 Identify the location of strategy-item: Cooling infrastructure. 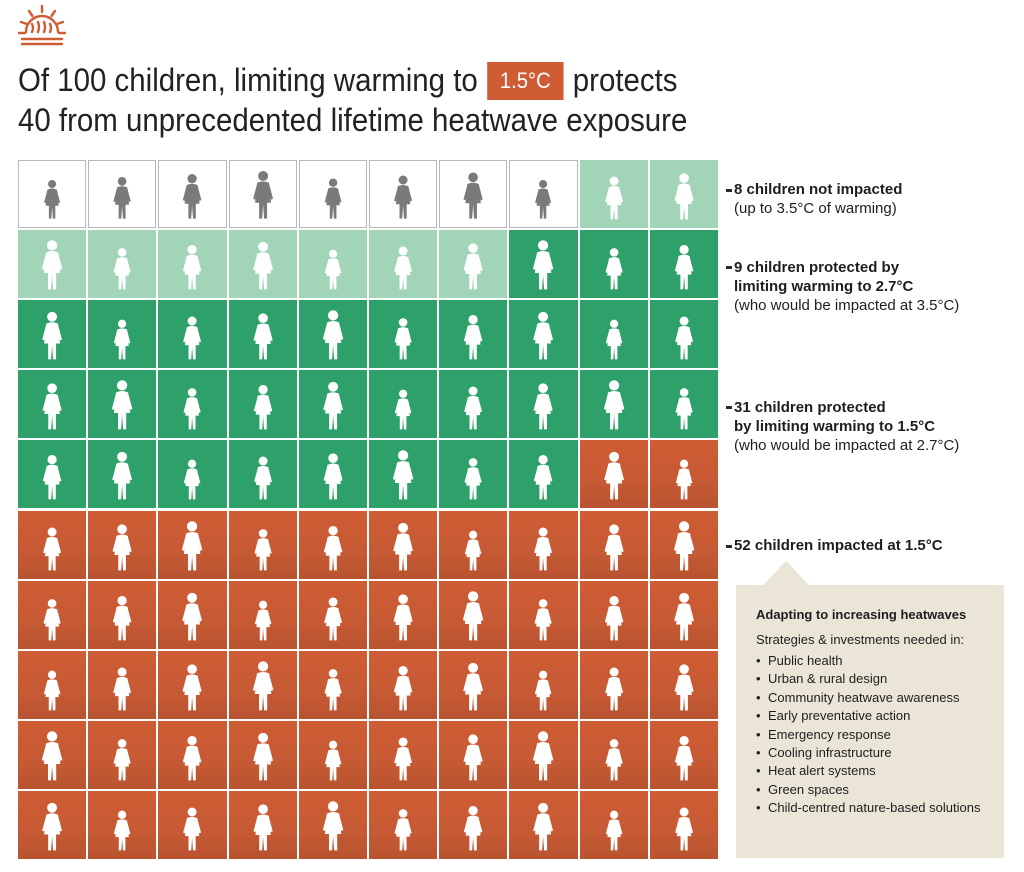
(873, 753).